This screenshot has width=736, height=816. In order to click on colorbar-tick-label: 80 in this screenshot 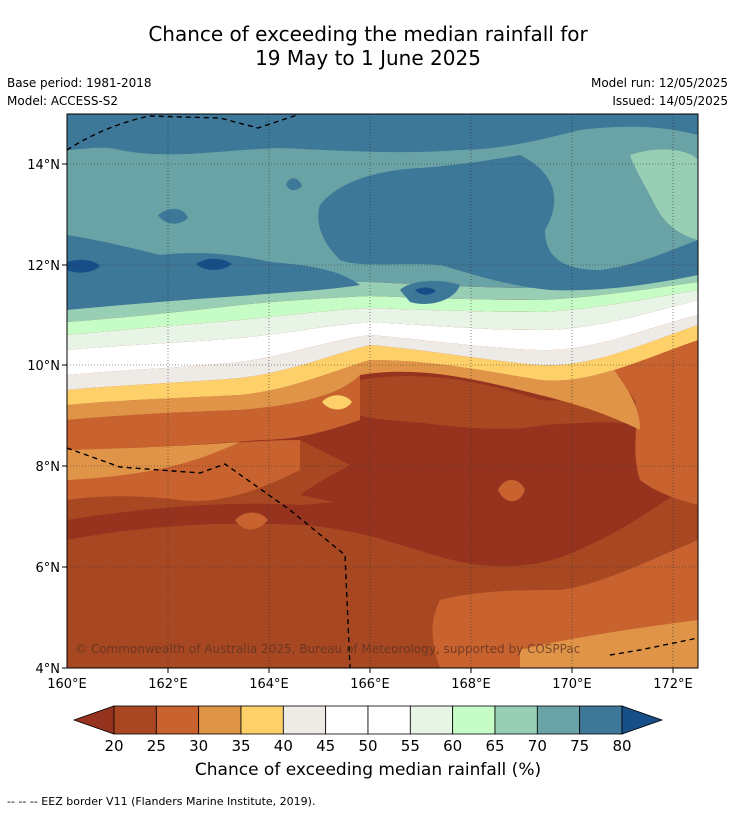, I will do `click(621, 746)`.